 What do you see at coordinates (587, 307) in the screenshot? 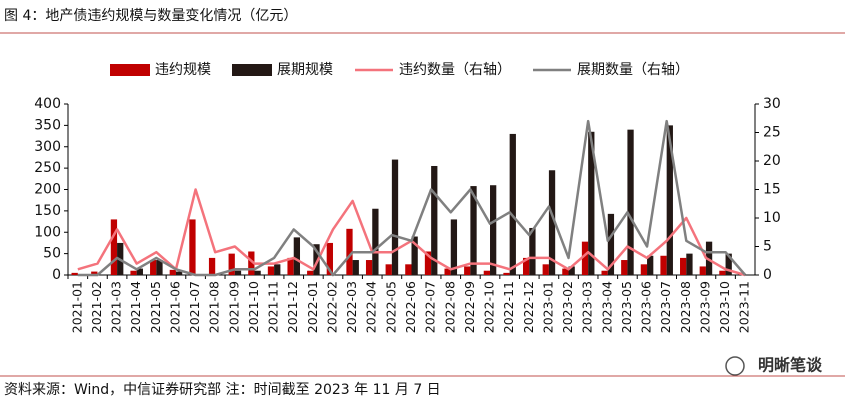
I see `x-tick-label: 2023-03` at bounding box center [587, 307].